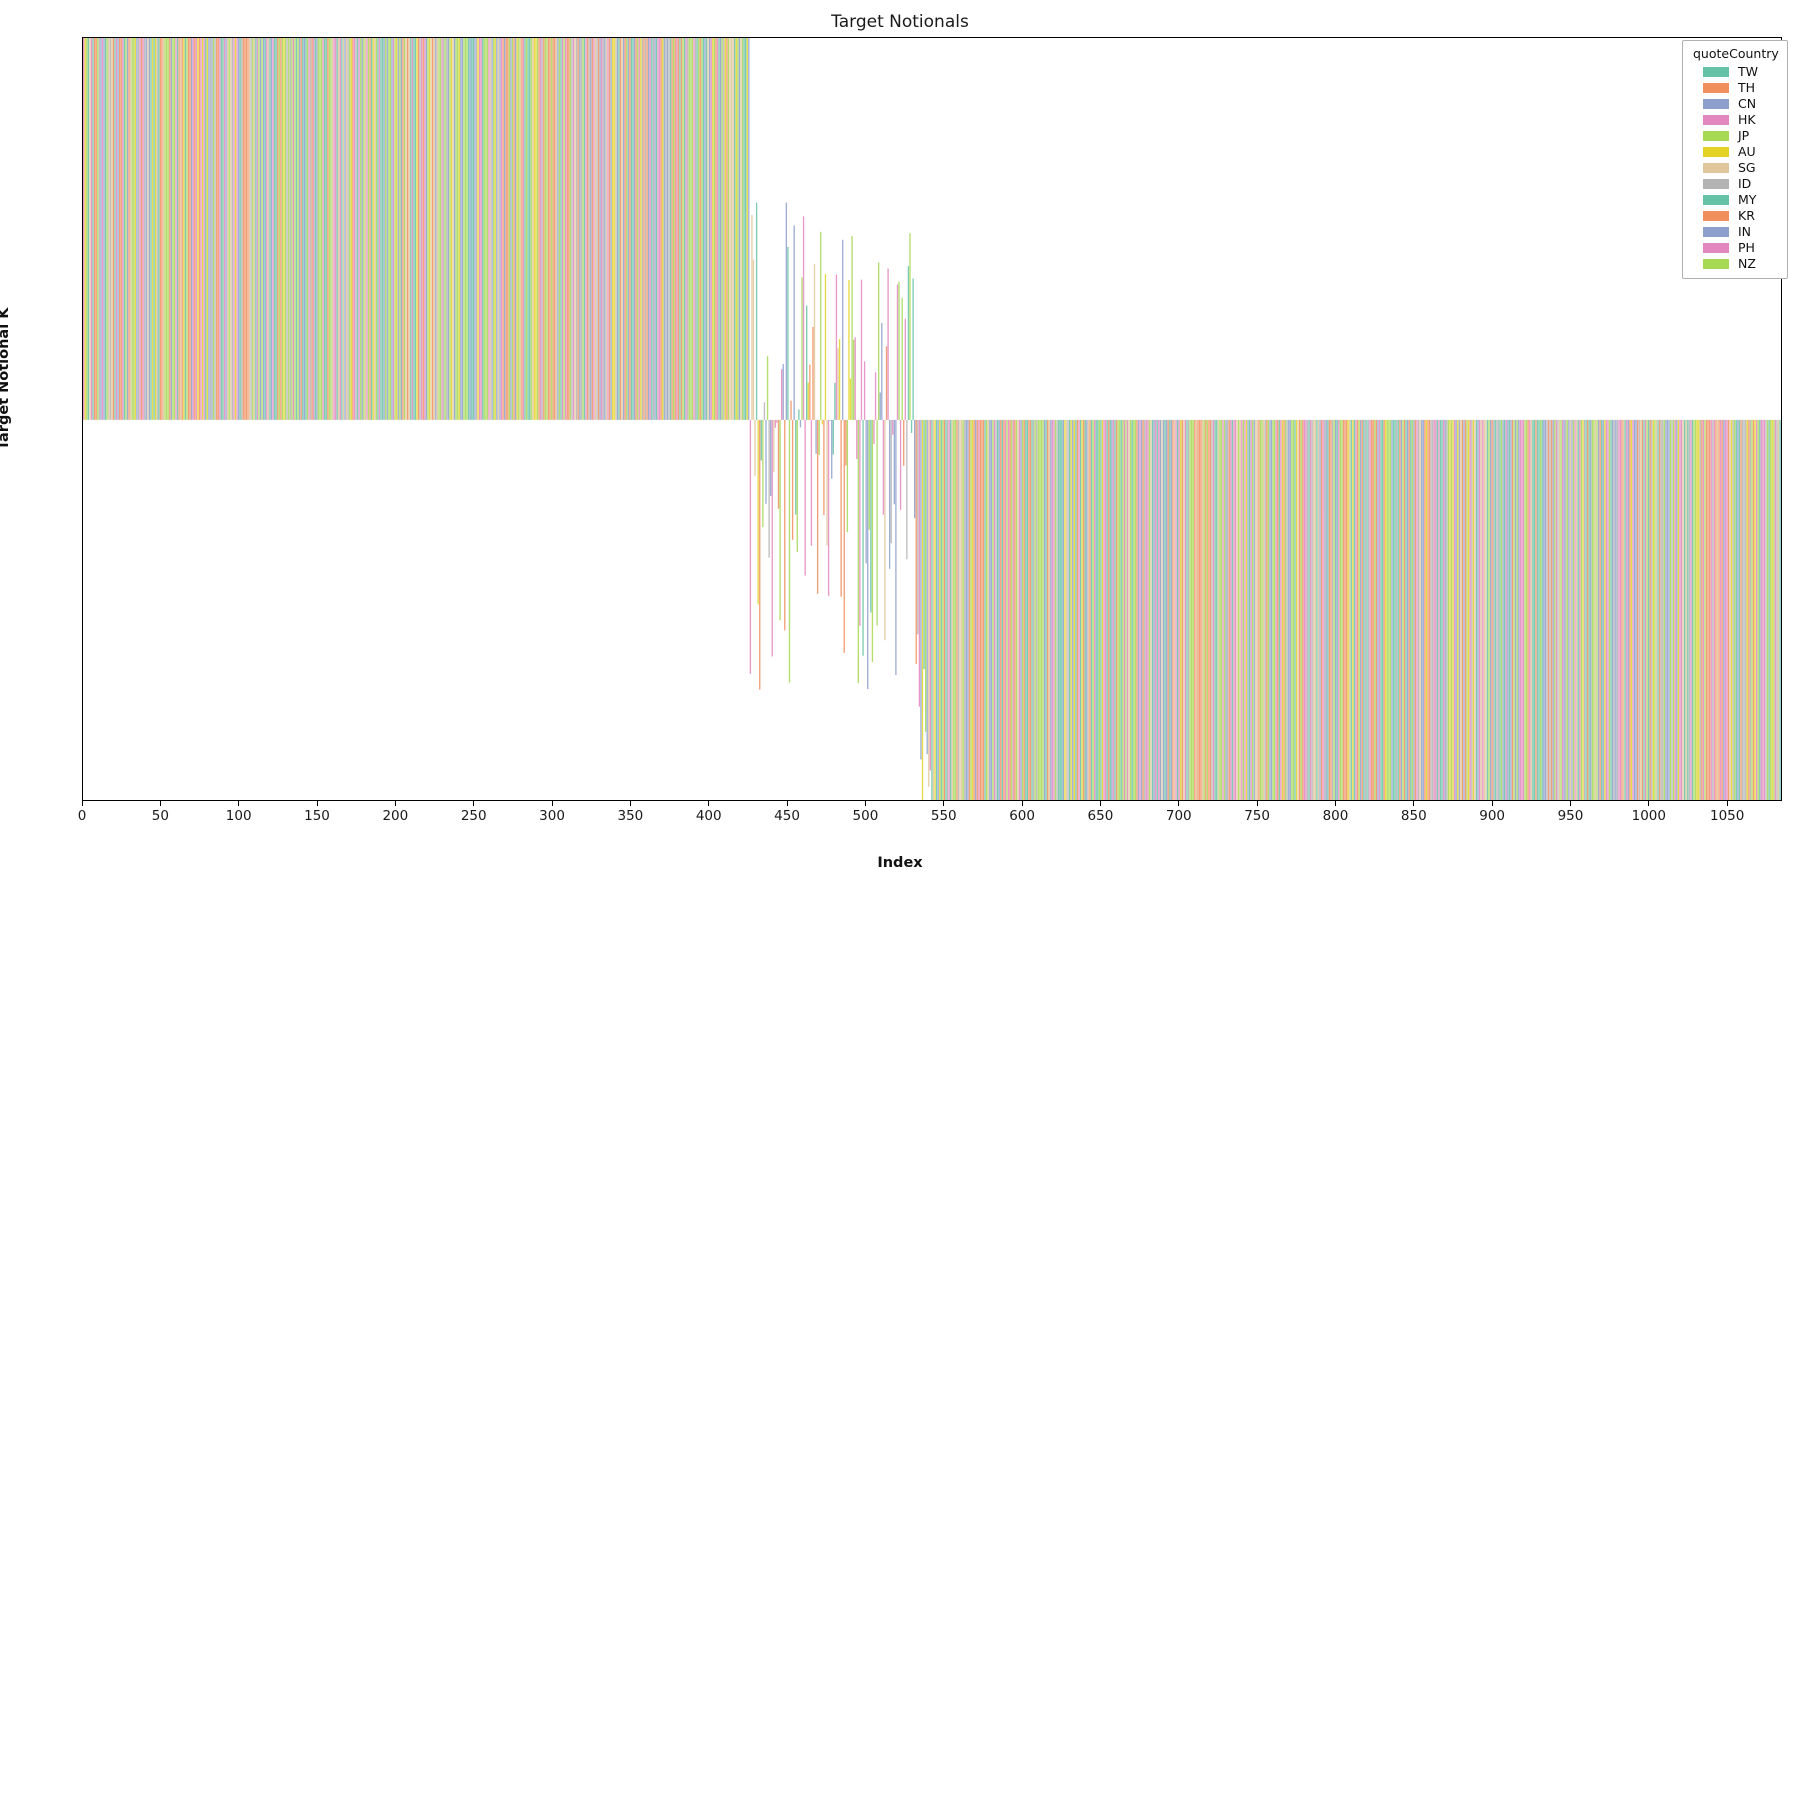 The image size is (1800, 1800). What do you see at coordinates (1747, 87) in the screenshot?
I see `legend-item-label: TH` at bounding box center [1747, 87].